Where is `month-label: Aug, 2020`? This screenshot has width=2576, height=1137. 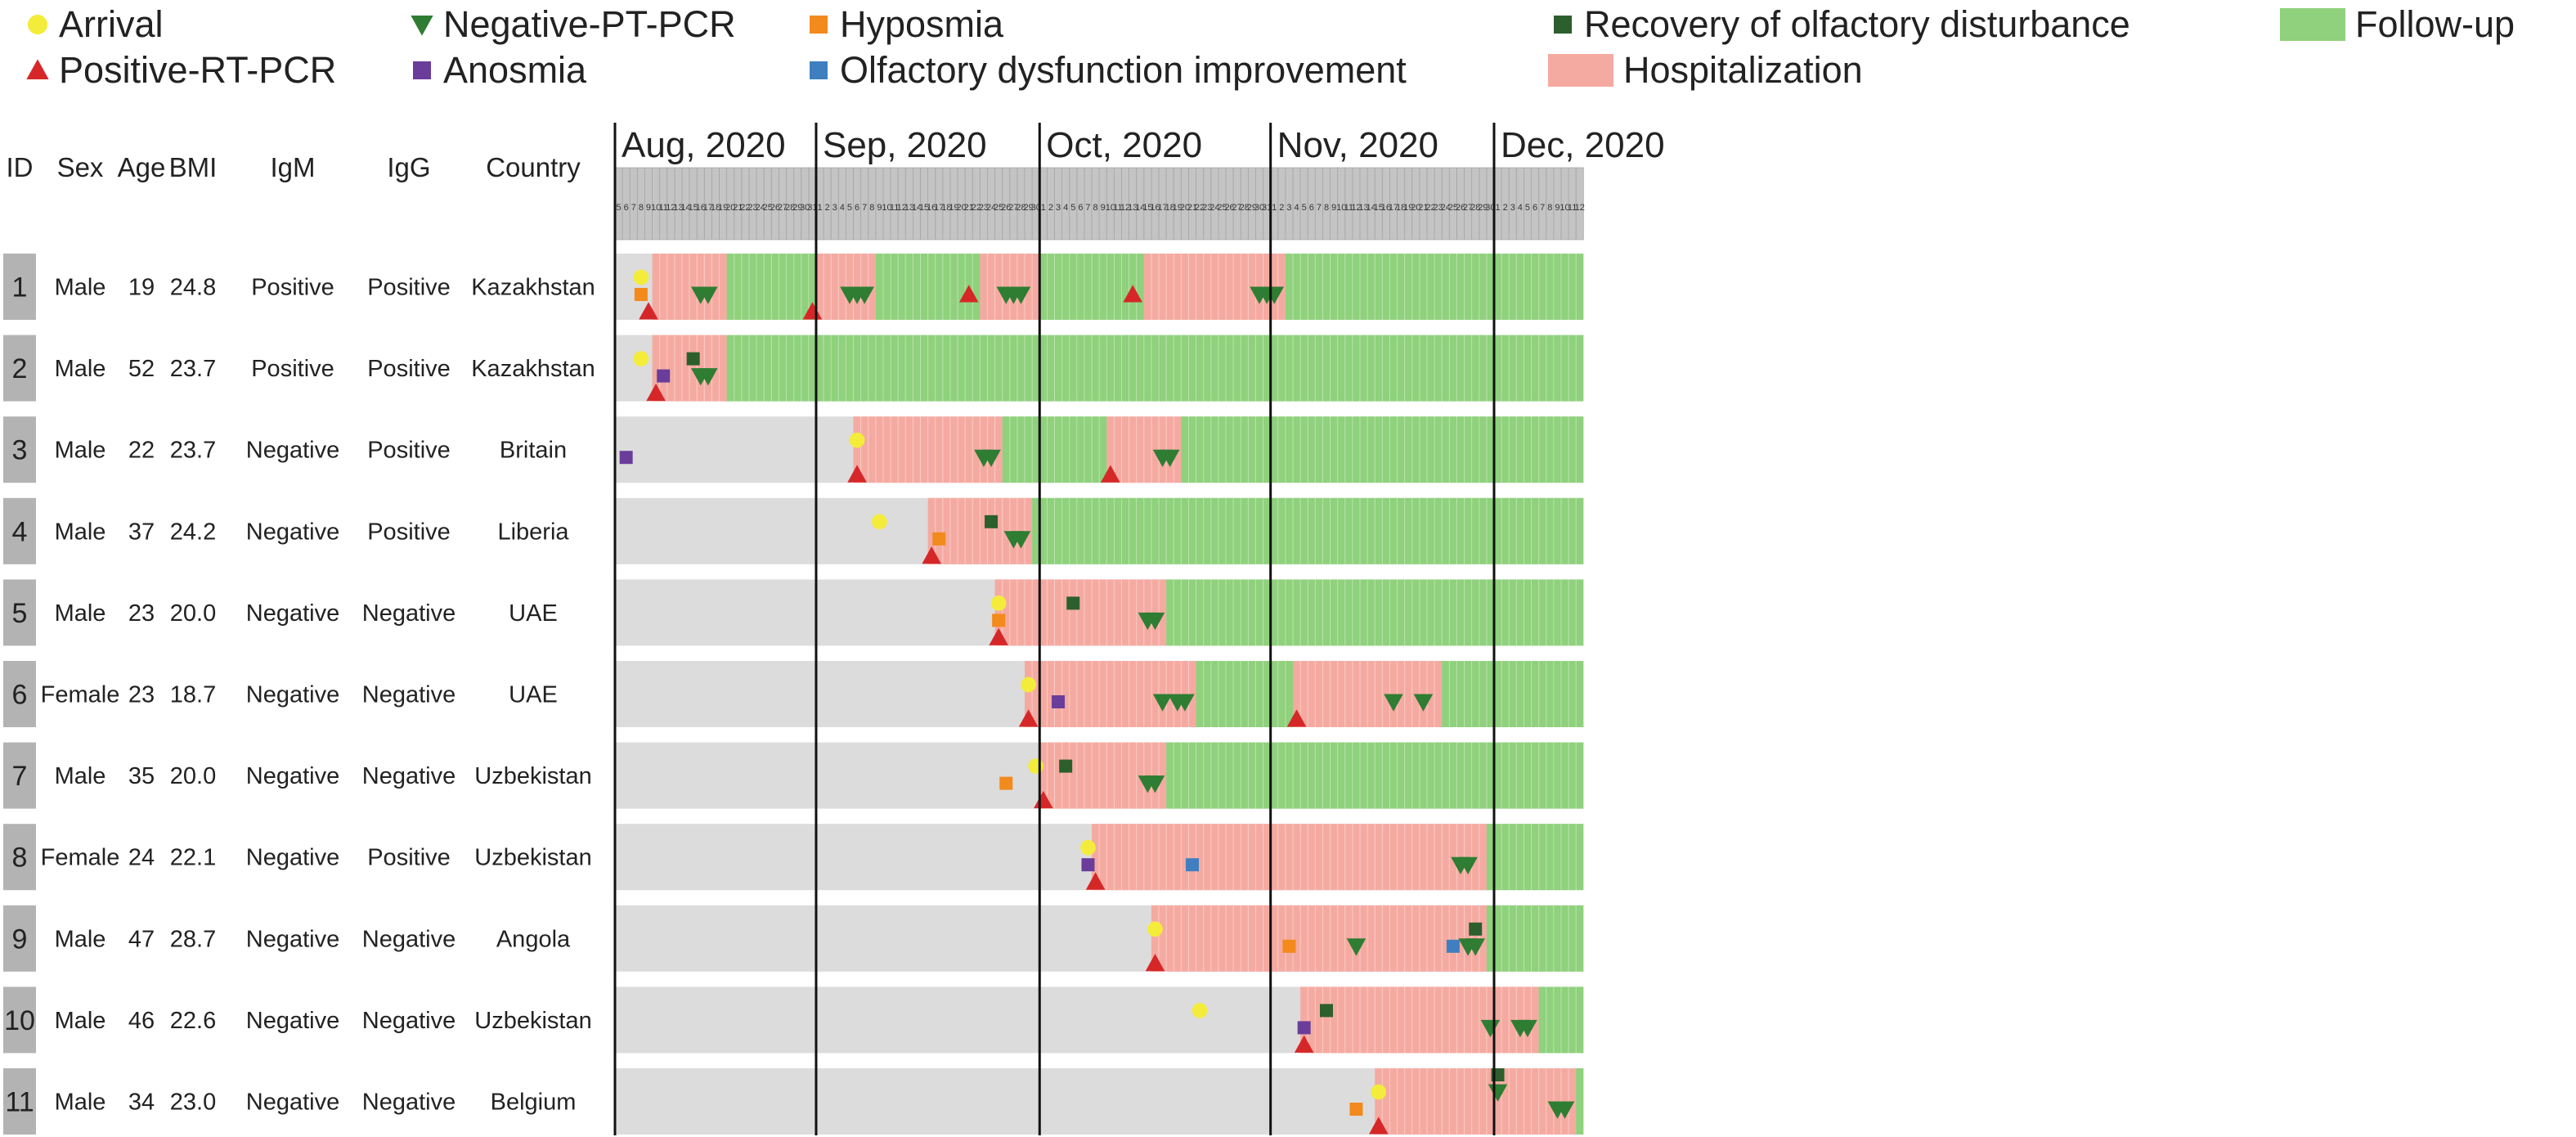
month-label: Aug, 2020 is located at coordinates (704, 145).